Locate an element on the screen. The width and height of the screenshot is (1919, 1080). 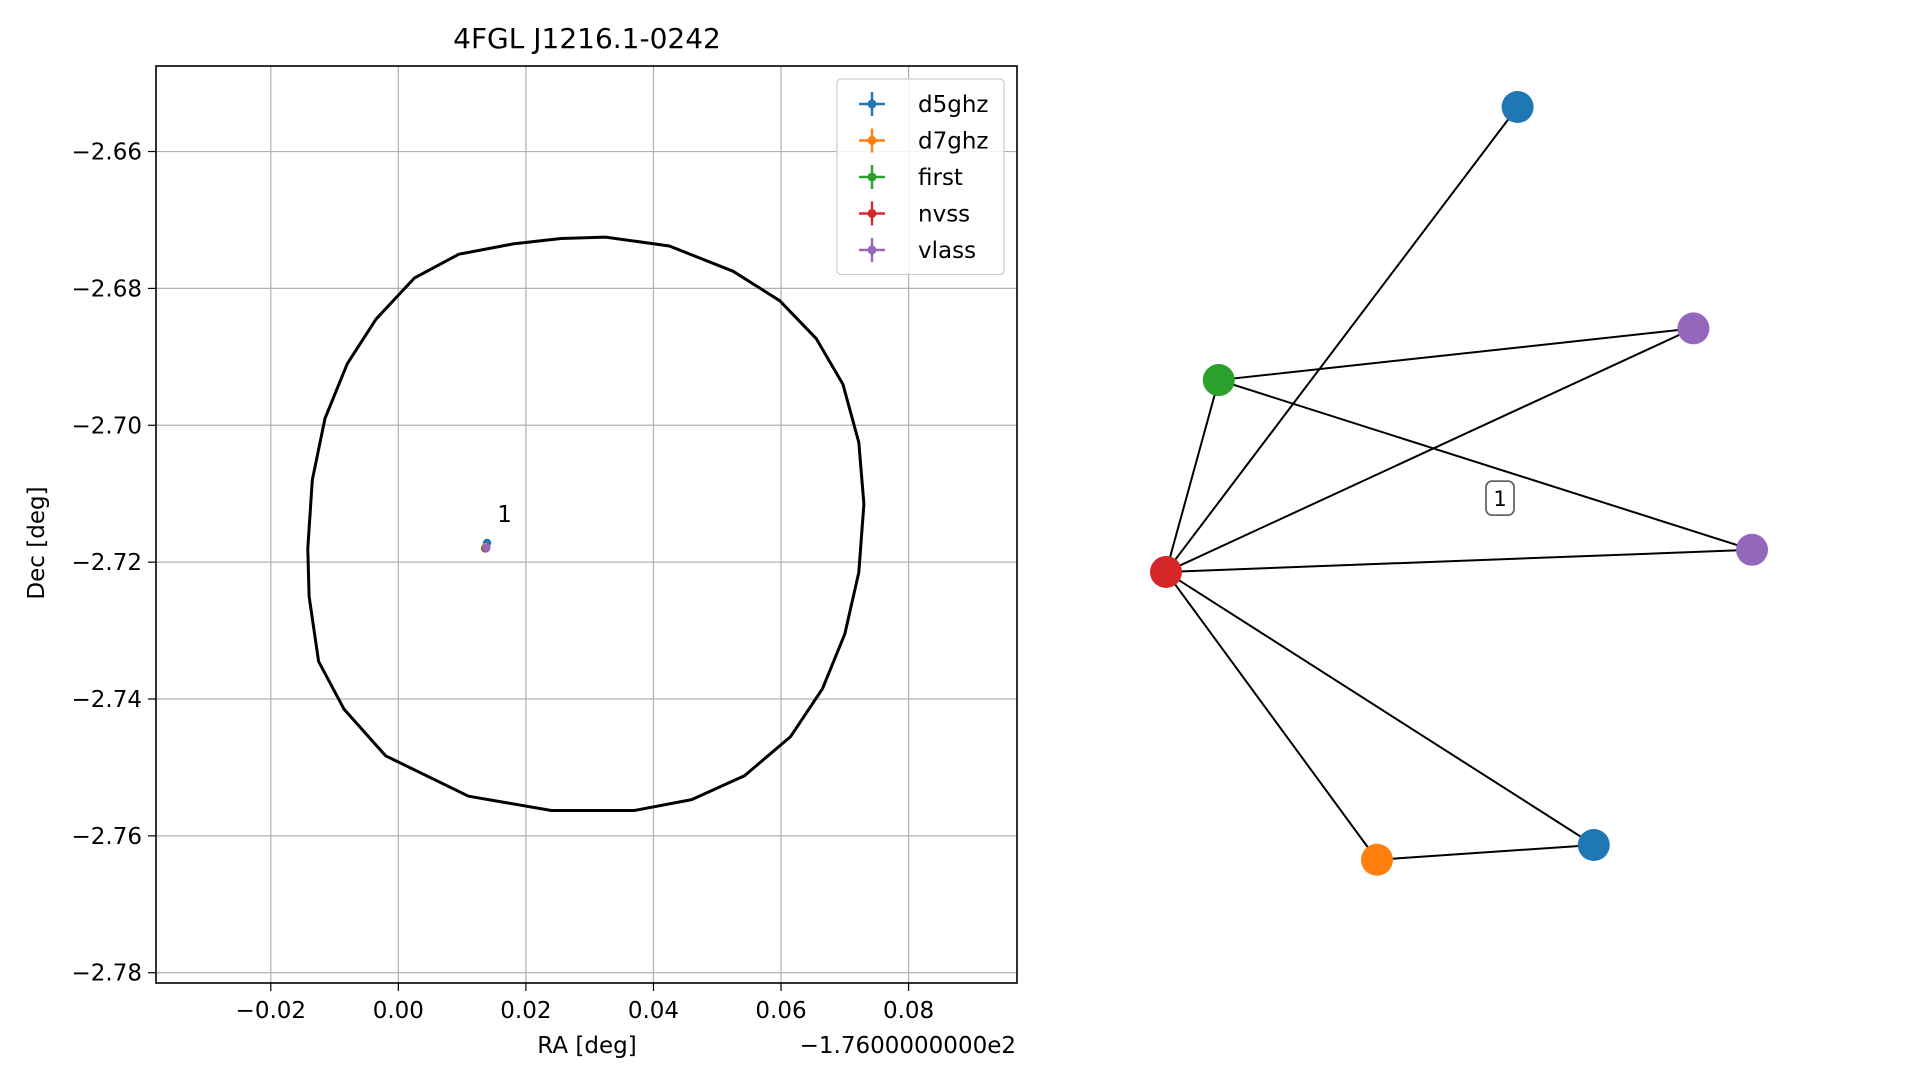
legend-item-vlass: vlass is located at coordinates (917, 251).